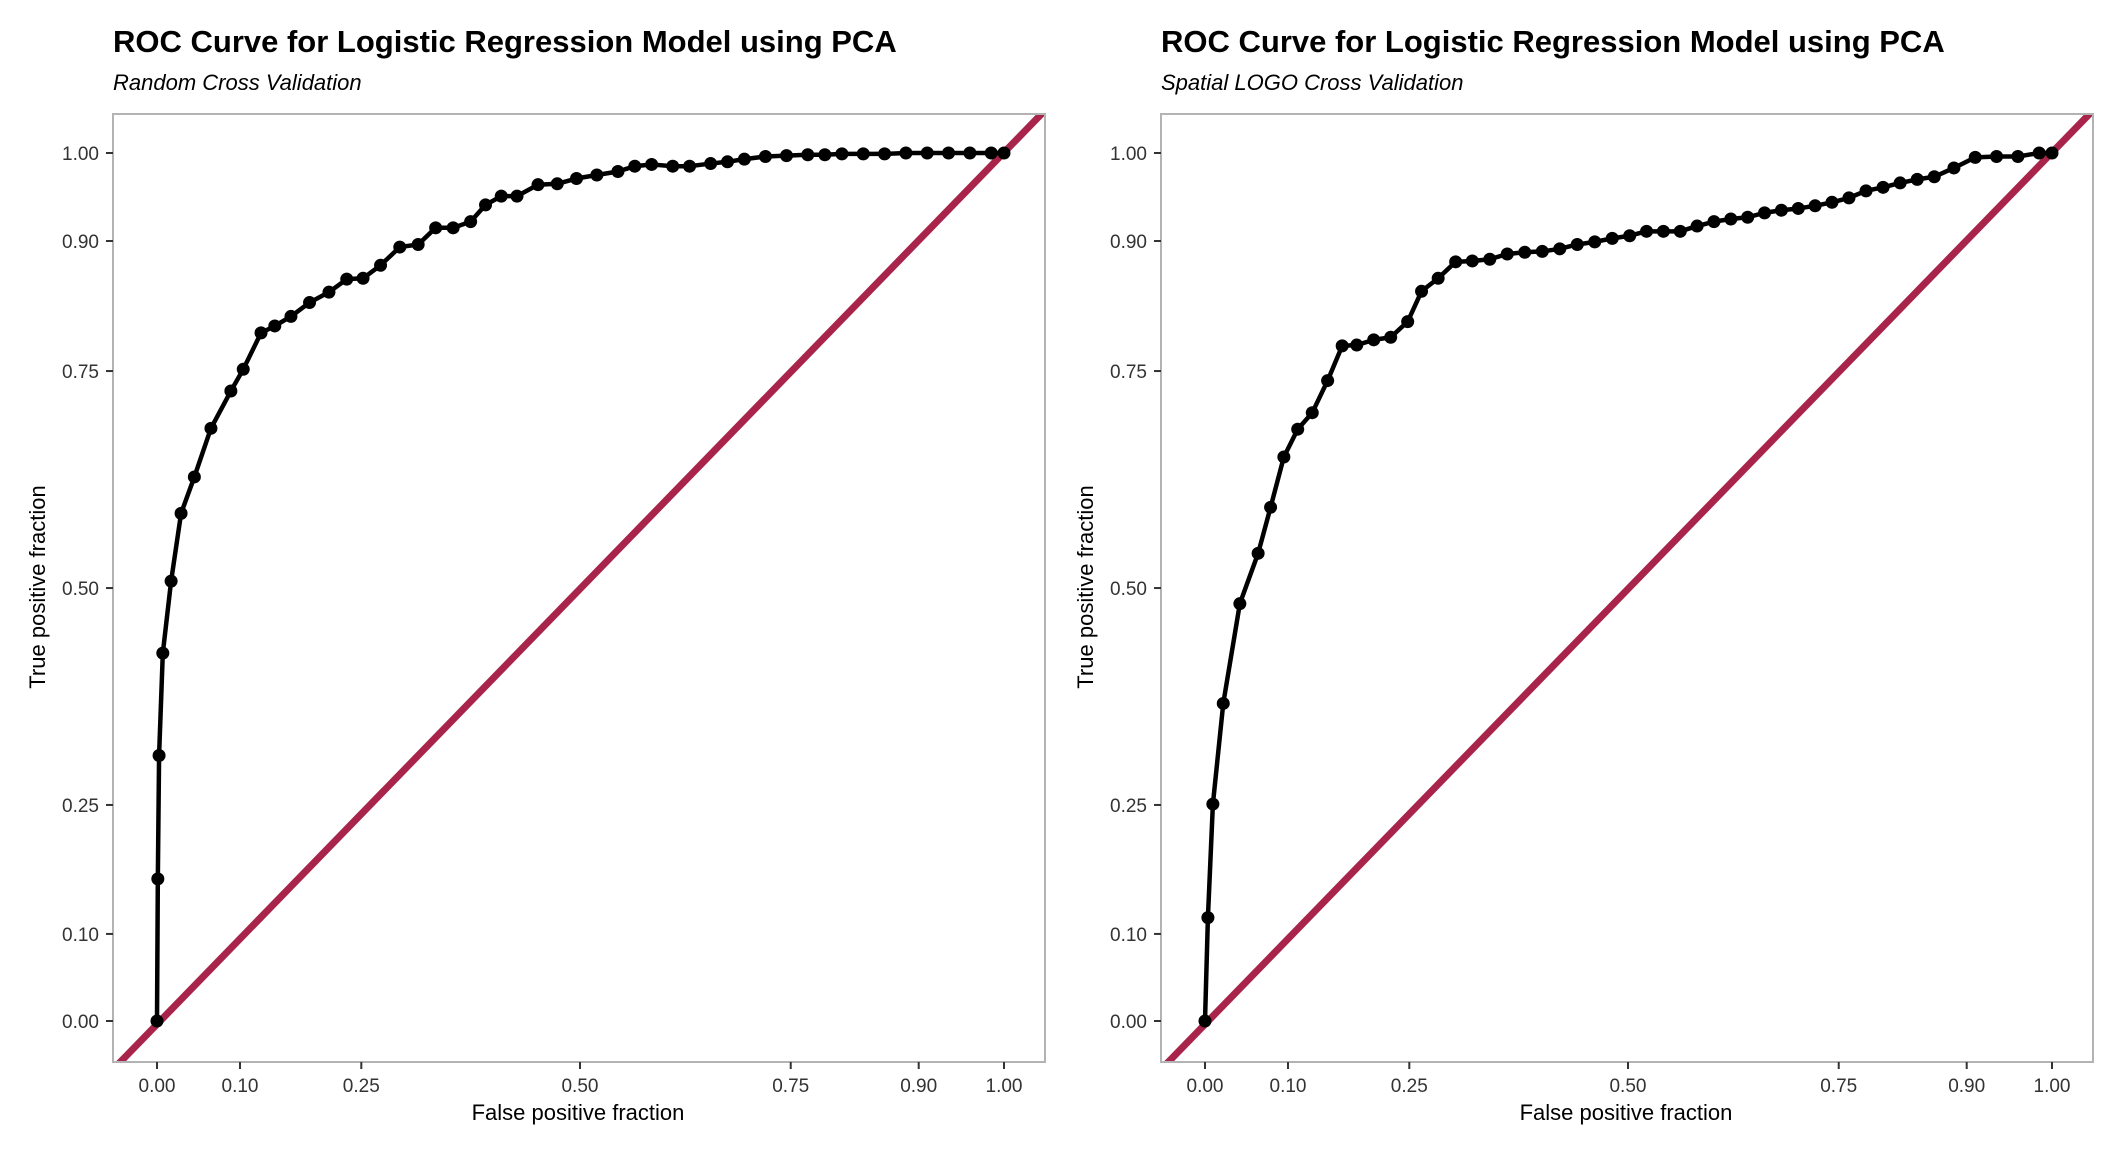  I want to click on chart-subtitle: Spatial LOGO Cross Validation, so click(1312, 82).